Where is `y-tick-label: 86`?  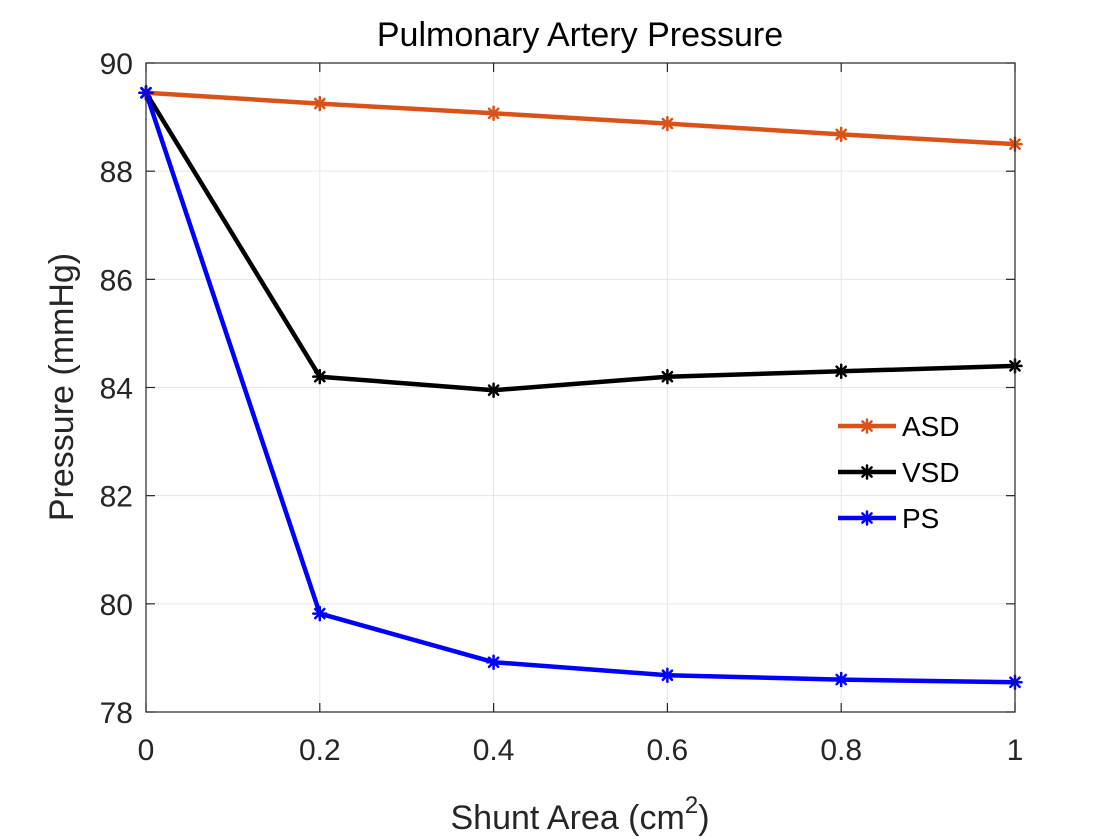 y-tick-label: 86 is located at coordinates (116, 280).